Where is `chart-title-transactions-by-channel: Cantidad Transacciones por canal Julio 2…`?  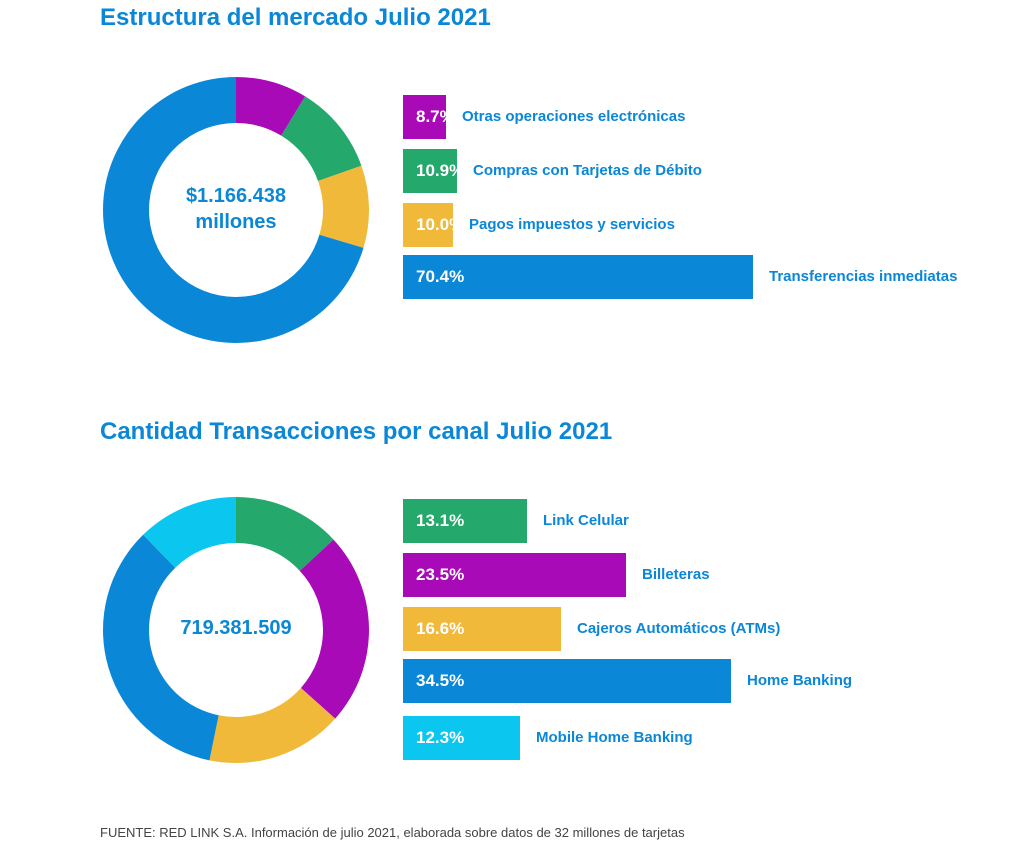
chart-title-transactions-by-channel: Cantidad Transacciones por canal Julio 2… is located at coordinates (356, 431).